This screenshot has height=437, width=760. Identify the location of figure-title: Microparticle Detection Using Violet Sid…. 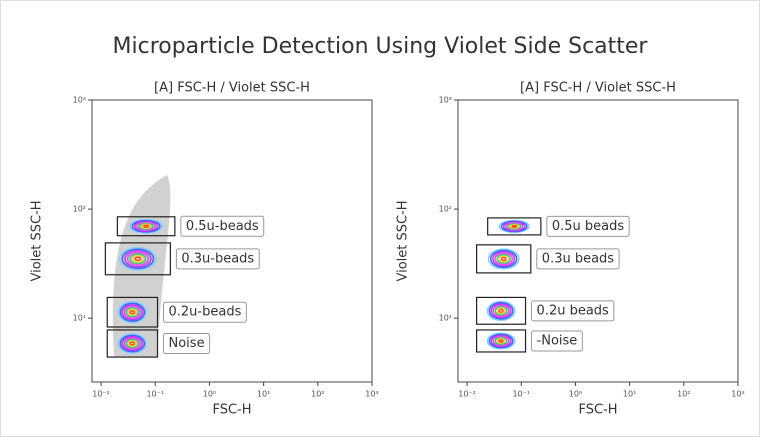
(381, 46).